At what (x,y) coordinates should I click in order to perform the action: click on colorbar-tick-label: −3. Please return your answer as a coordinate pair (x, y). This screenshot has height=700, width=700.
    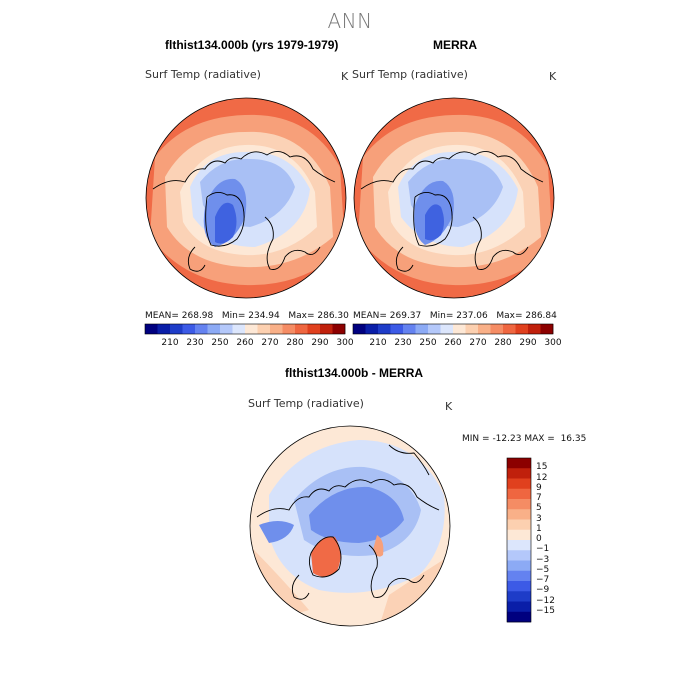
    Looking at the image, I should click on (543, 559).